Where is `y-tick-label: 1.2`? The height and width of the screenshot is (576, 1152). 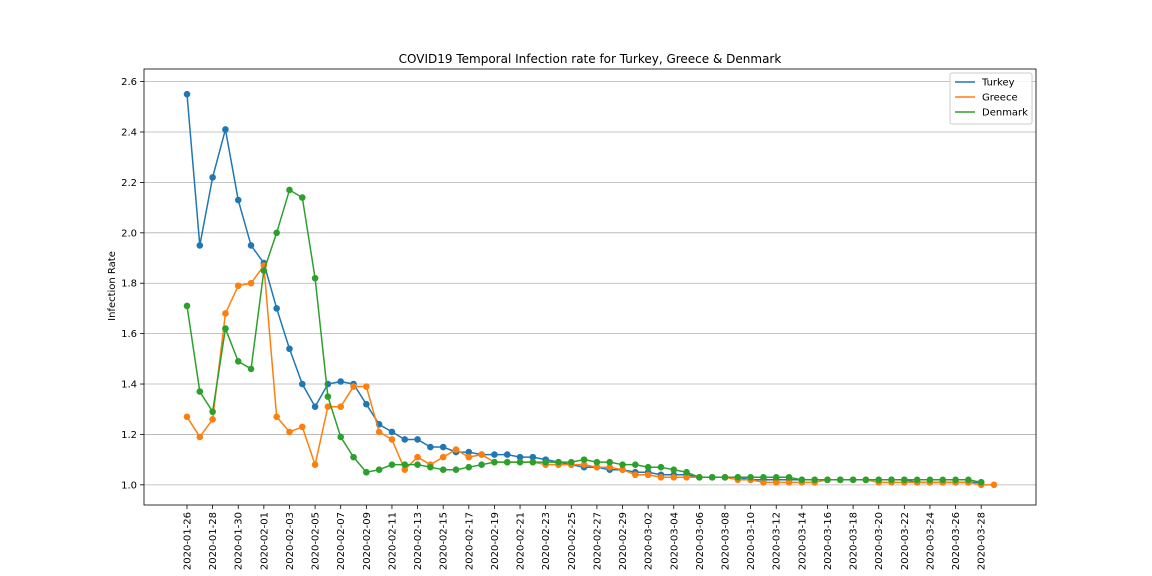 y-tick-label: 1.2 is located at coordinates (129, 435).